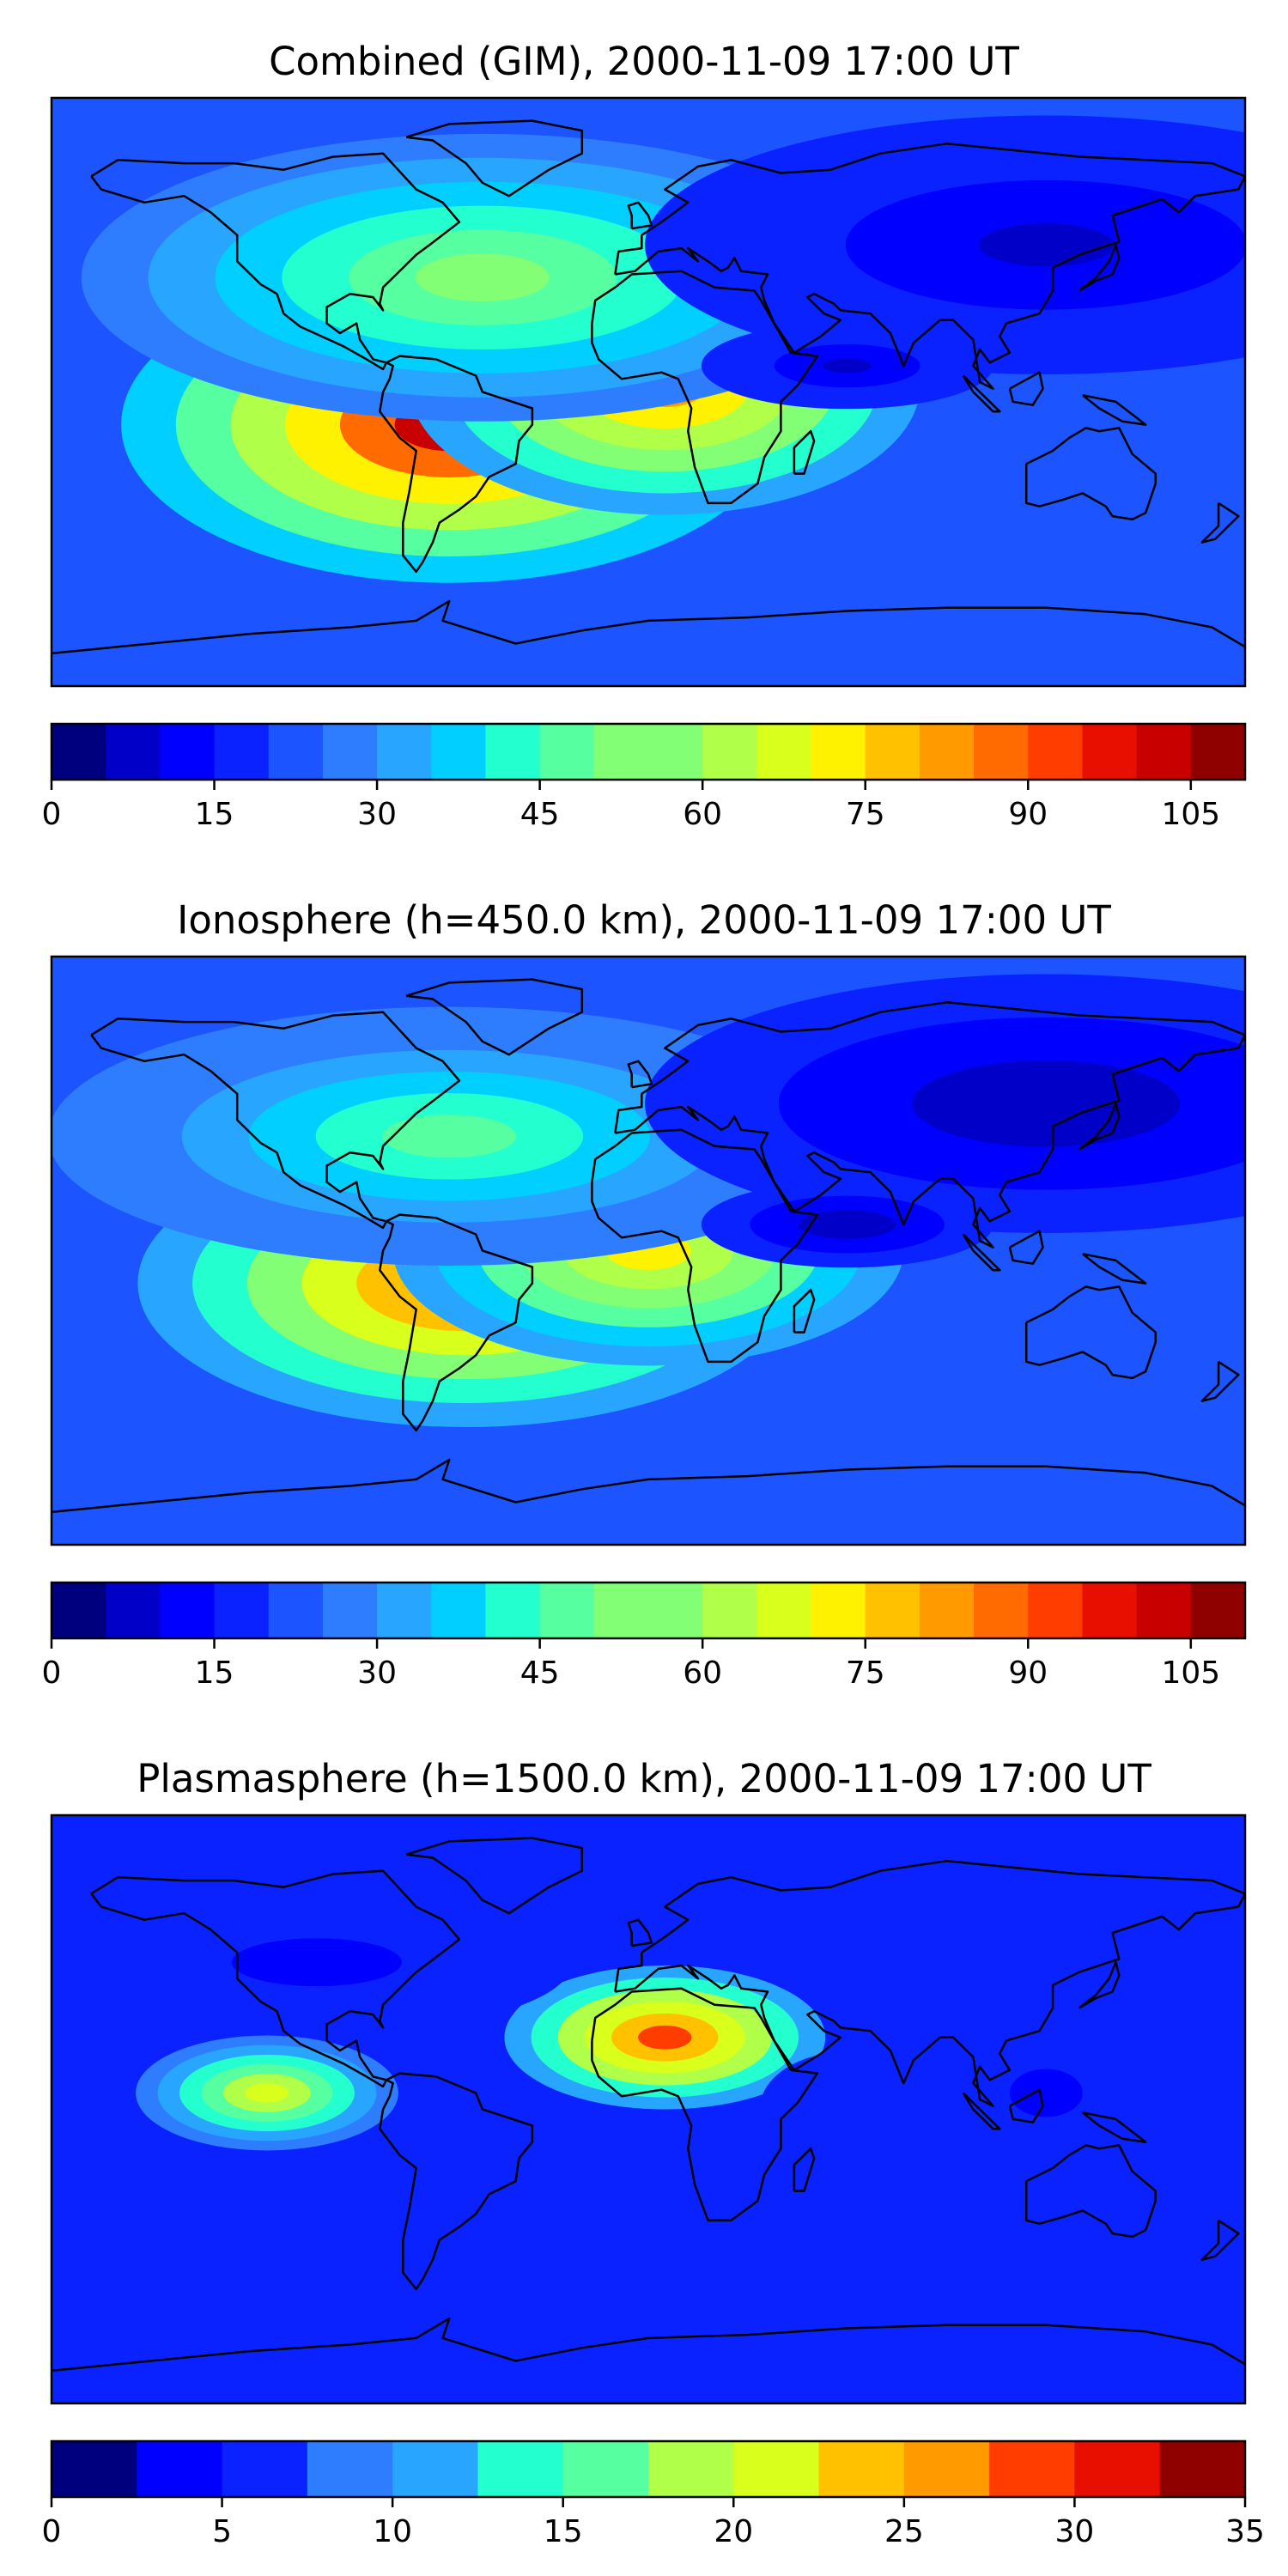 The height and width of the screenshot is (2576, 1288). Describe the element at coordinates (1028, 1674) in the screenshot. I see `colorbar-tick-label: 90` at that location.